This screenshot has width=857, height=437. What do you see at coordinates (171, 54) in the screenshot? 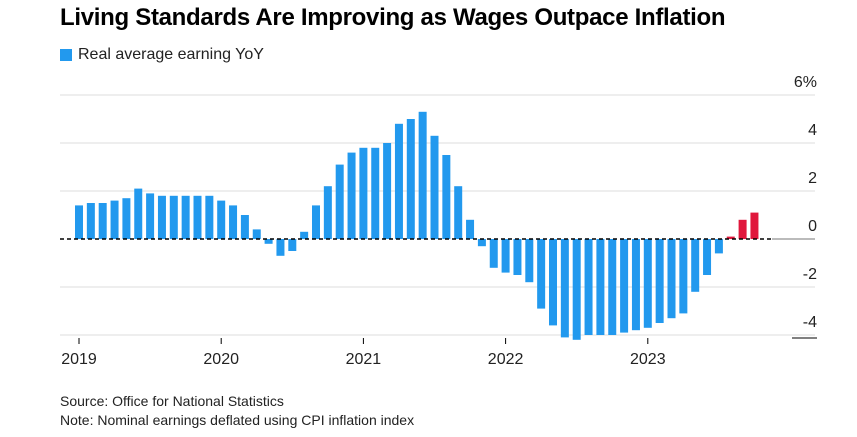
I see `legend-label: Real average earning YoY` at bounding box center [171, 54].